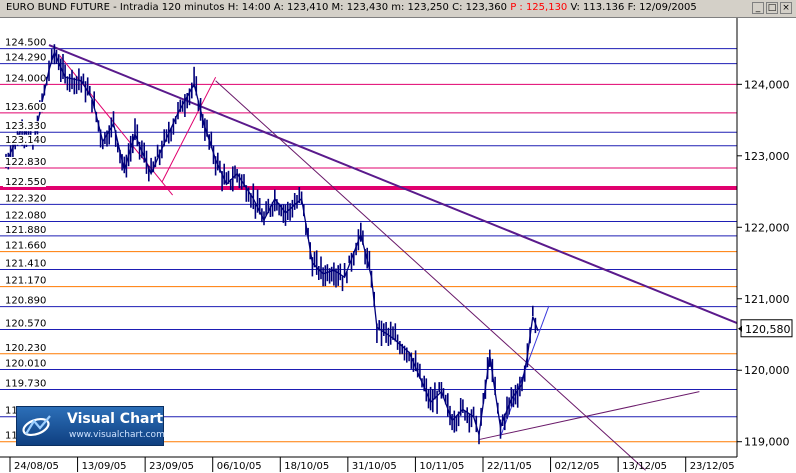  I want to click on x-tick-label-1: 13/09/05, so click(104, 466).